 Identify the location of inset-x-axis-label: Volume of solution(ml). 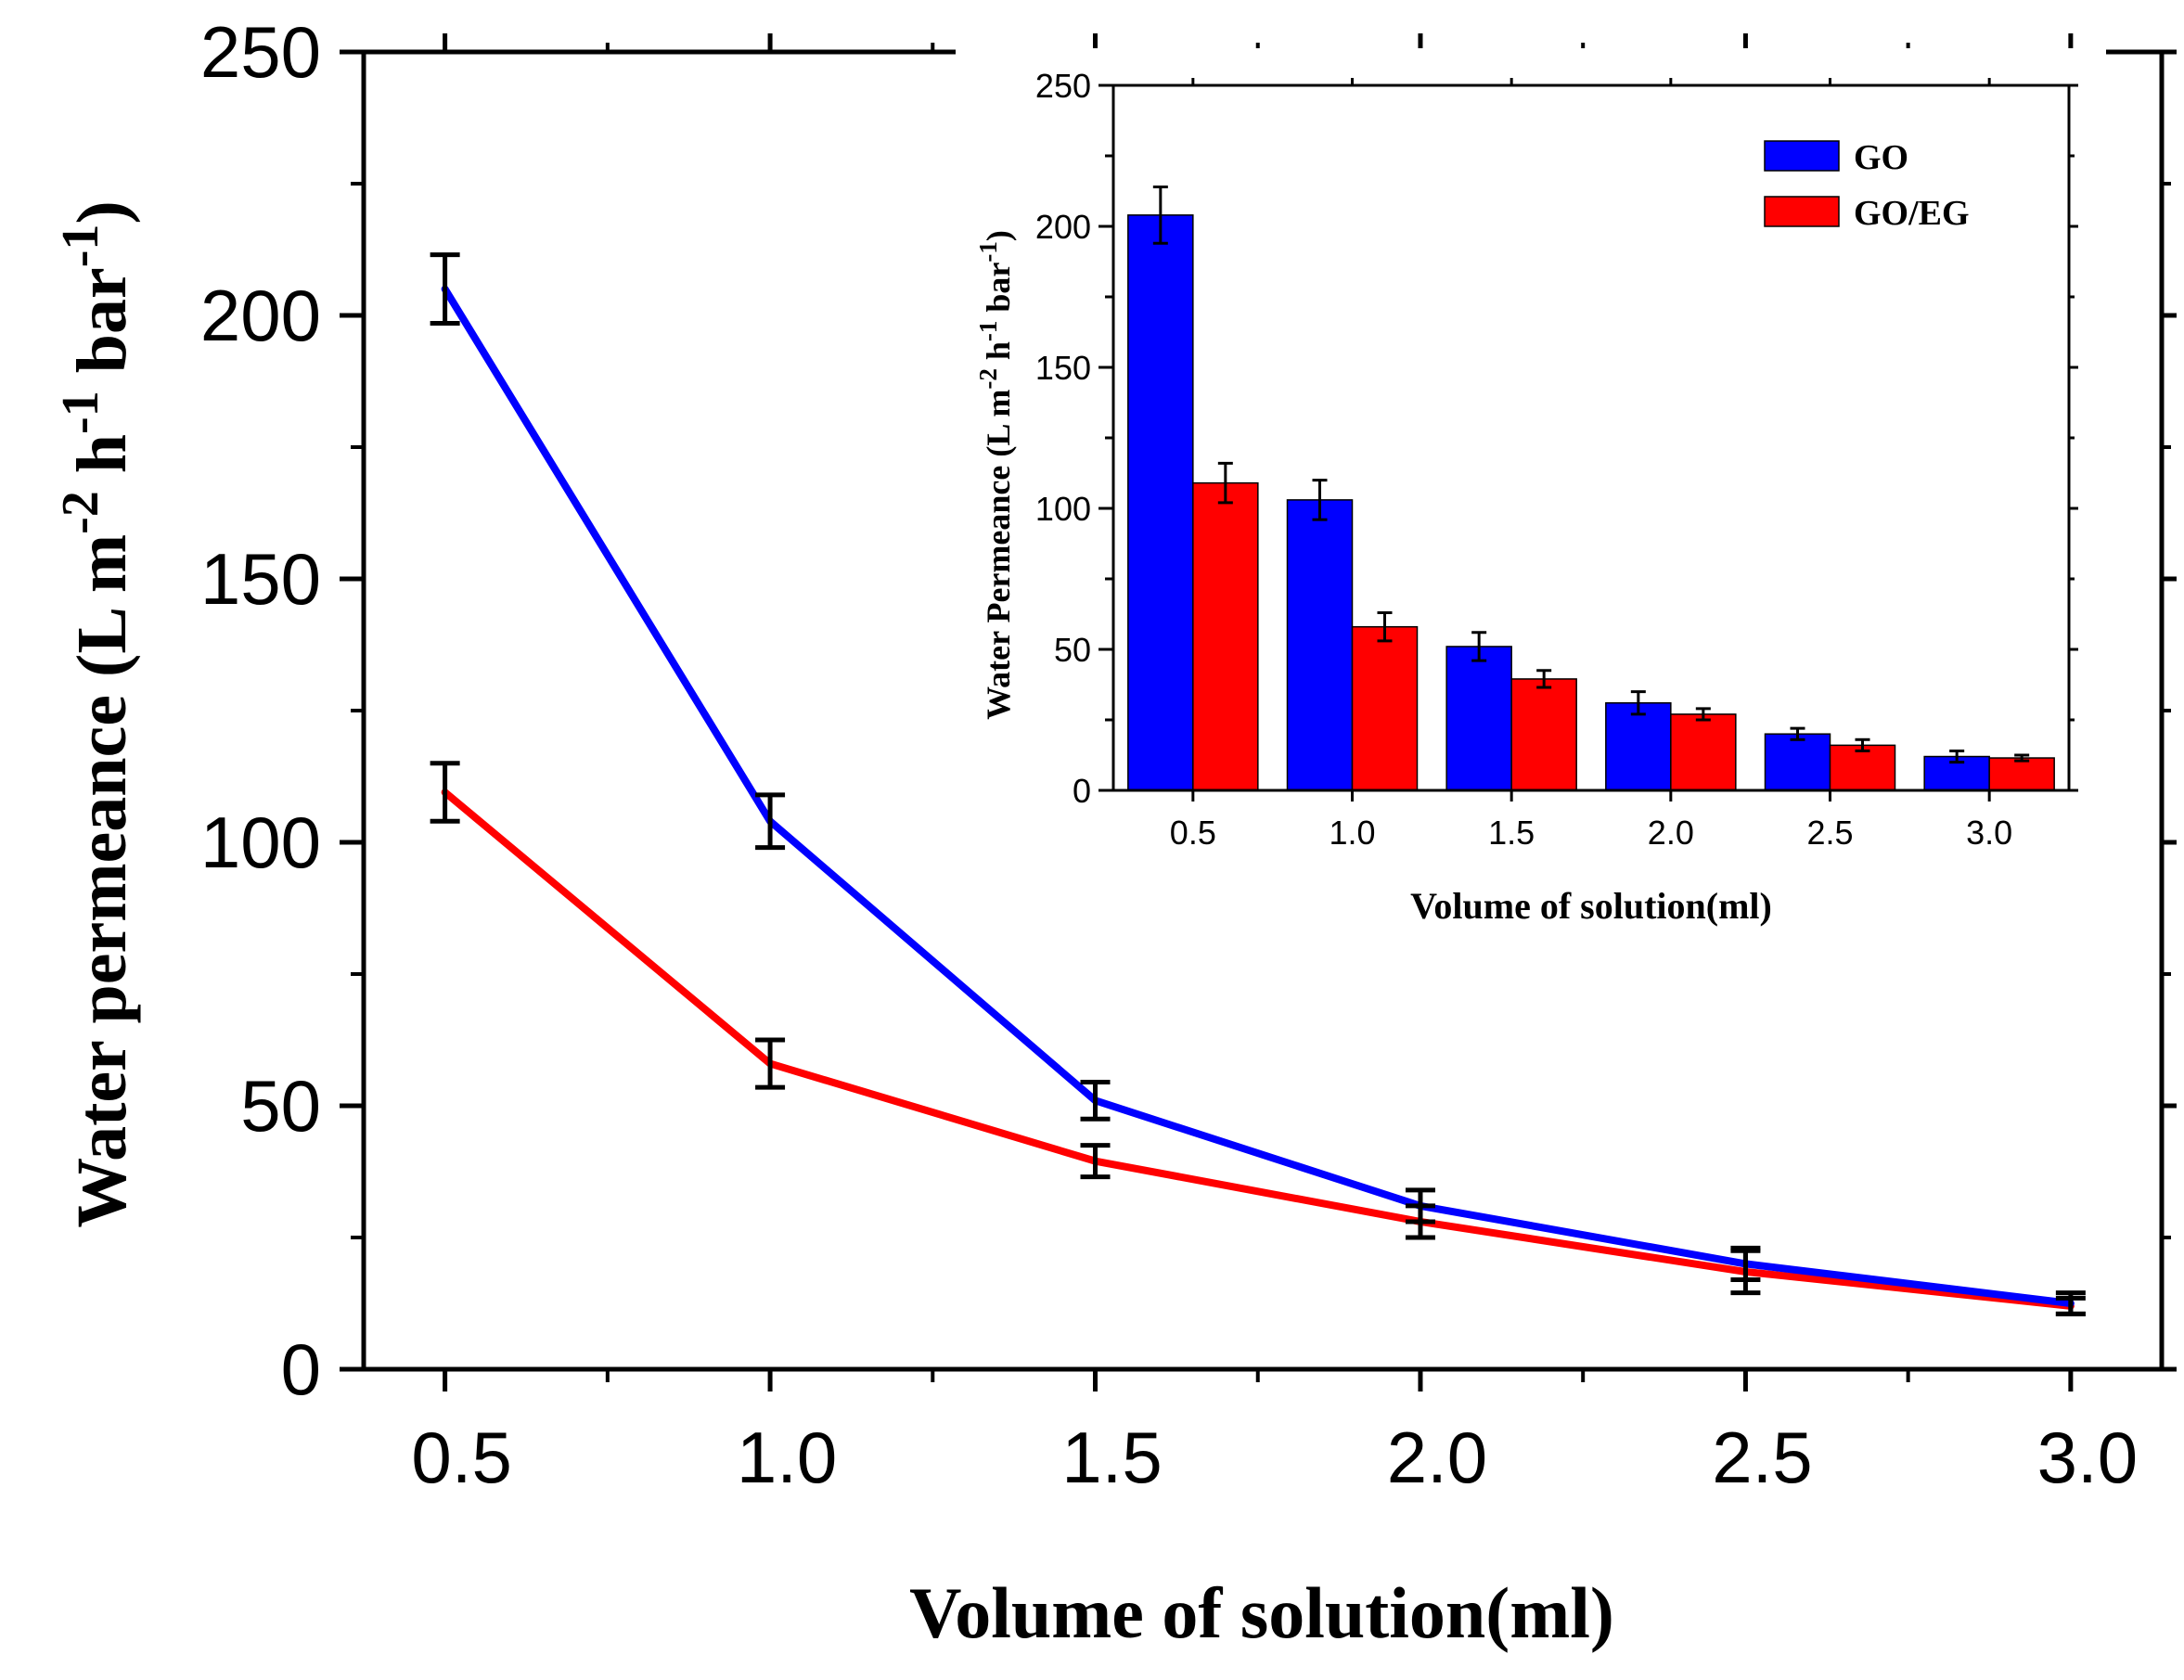
(1591, 906).